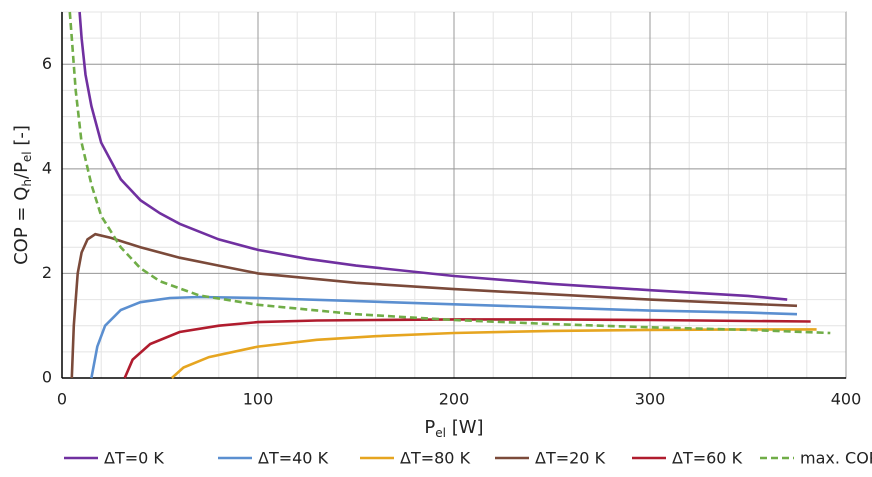 This screenshot has height=477, width=872. Describe the element at coordinates (62, 399) in the screenshot. I see `x-tick-label: 0` at that location.